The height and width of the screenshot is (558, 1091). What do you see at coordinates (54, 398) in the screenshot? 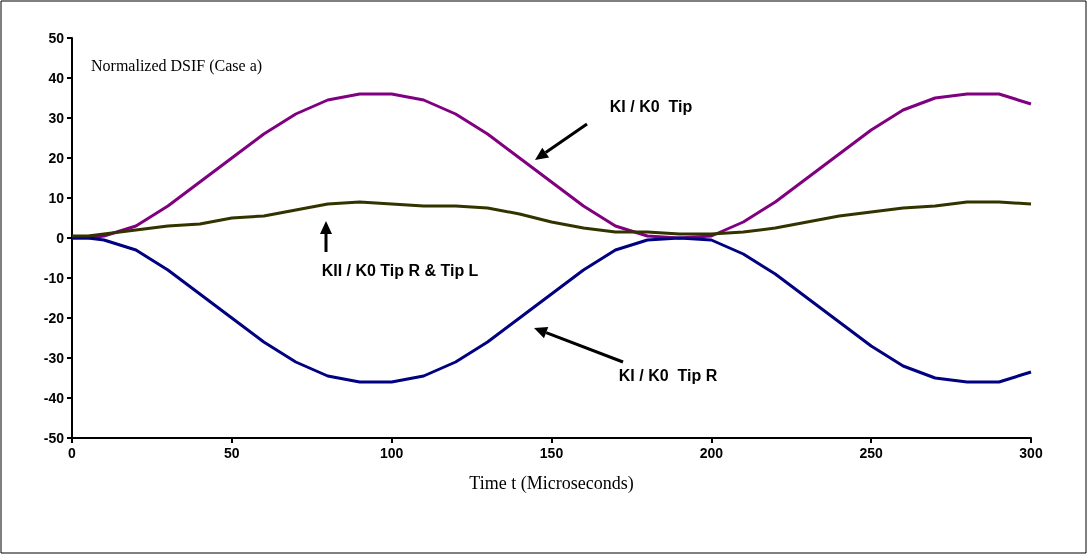
I see `y-tick-label: -40` at bounding box center [54, 398].